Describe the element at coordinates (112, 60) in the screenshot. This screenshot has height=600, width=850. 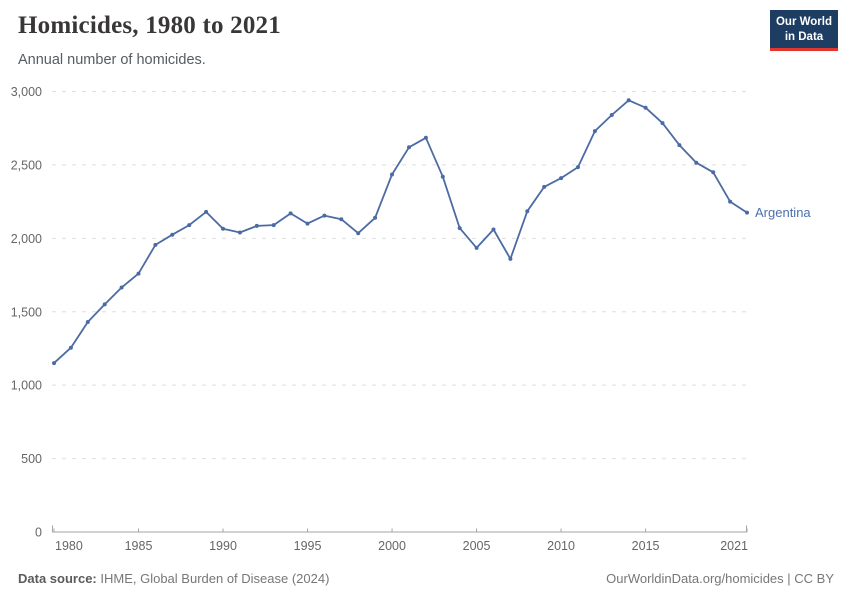
I see `chart-subtitle: Annual number of homicides.` at that location.